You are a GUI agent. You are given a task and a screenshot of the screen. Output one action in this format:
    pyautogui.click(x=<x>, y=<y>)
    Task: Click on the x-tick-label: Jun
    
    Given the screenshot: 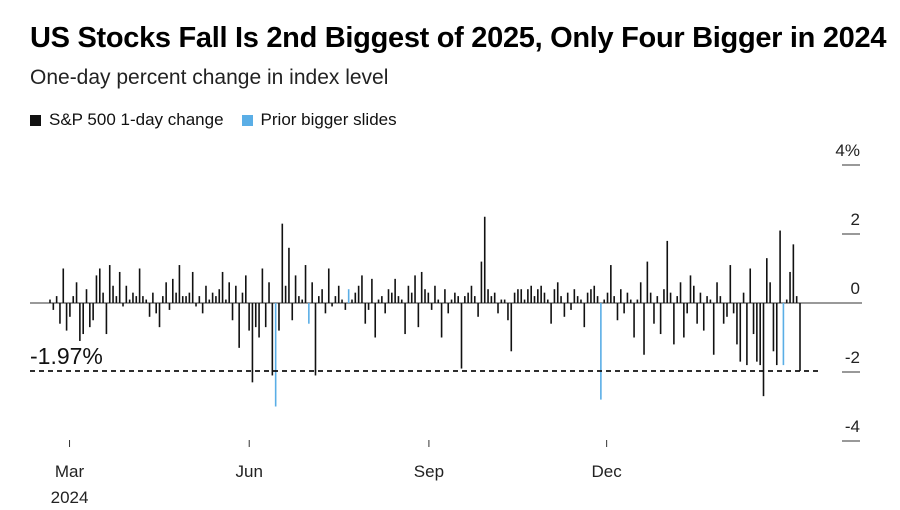 What is the action you would take?
    pyautogui.click(x=249, y=471)
    